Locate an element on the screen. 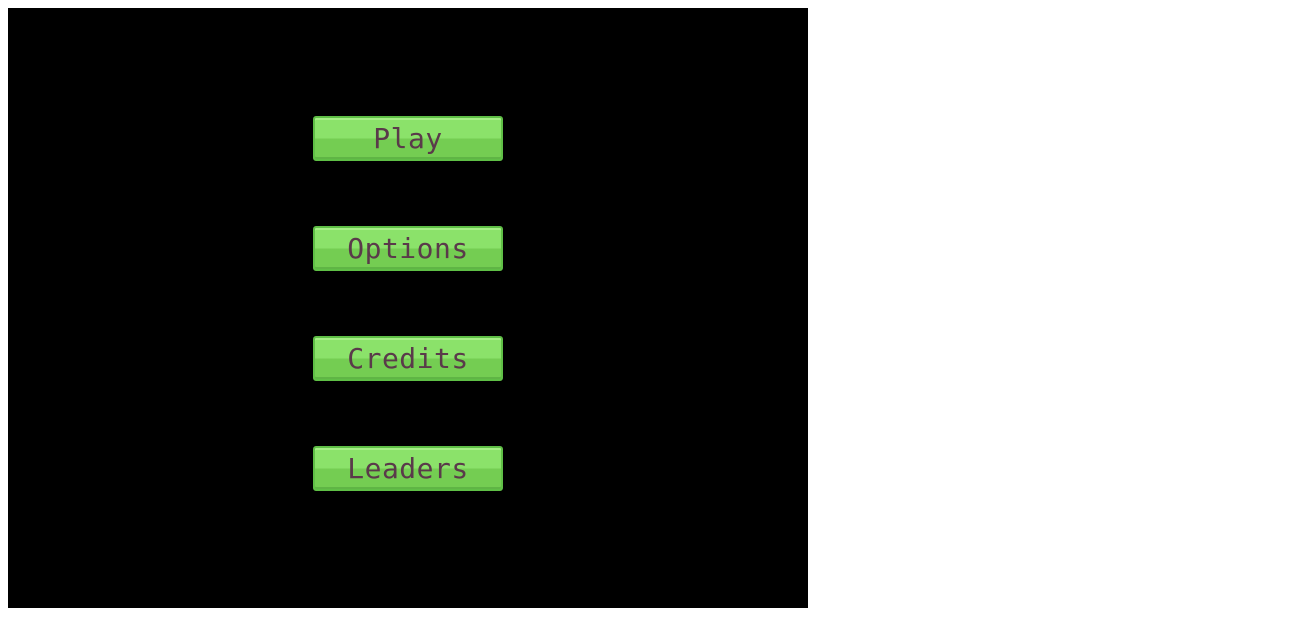 The image size is (1299, 637). leaders-button-label: Leaders is located at coordinates (408, 468).